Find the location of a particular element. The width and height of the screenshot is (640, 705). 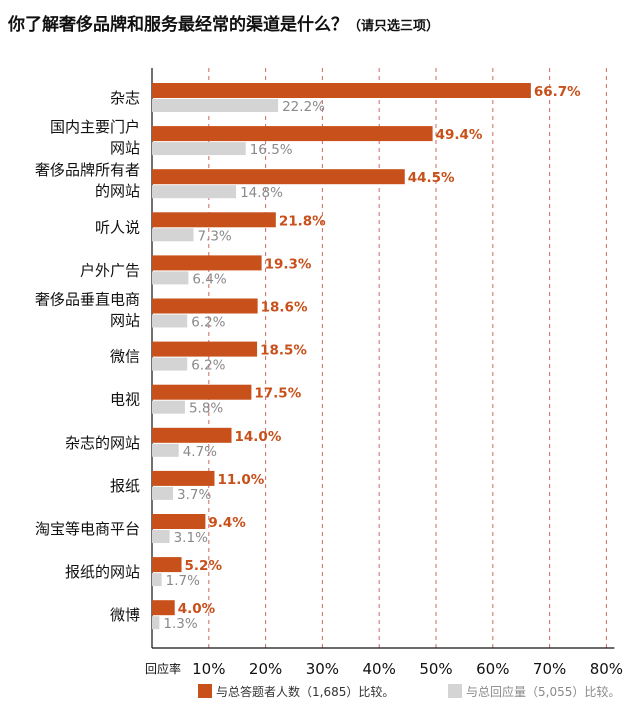

bar-secondary-label: 6.4% is located at coordinates (209, 279).